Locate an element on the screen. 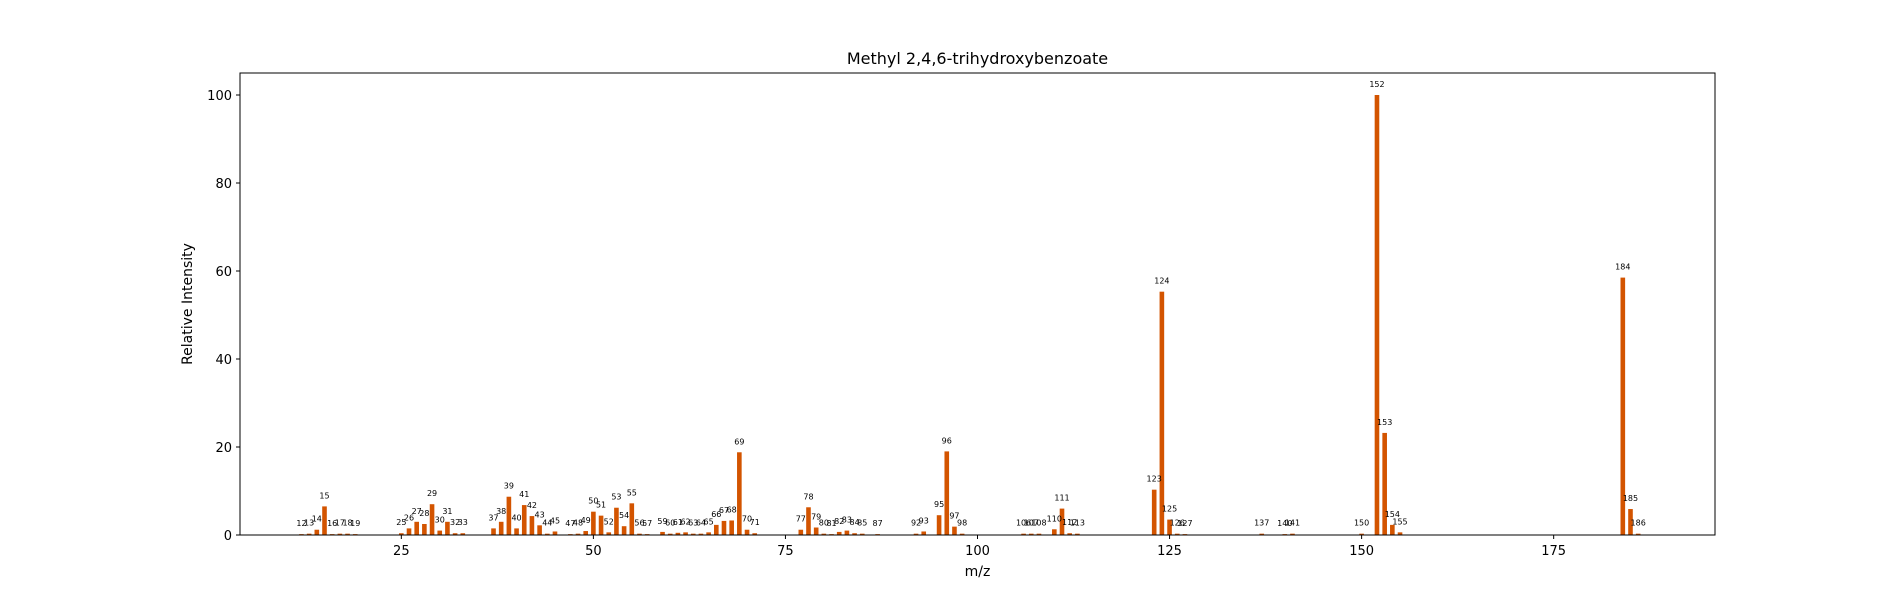 This screenshot has height=600, width=1900. bar-label-mz-98: 98 is located at coordinates (962, 523).